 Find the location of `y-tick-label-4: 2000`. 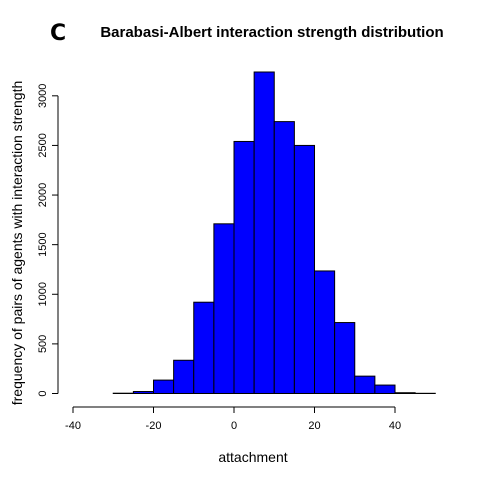

y-tick-label-4: 2000 is located at coordinates (43, 195).